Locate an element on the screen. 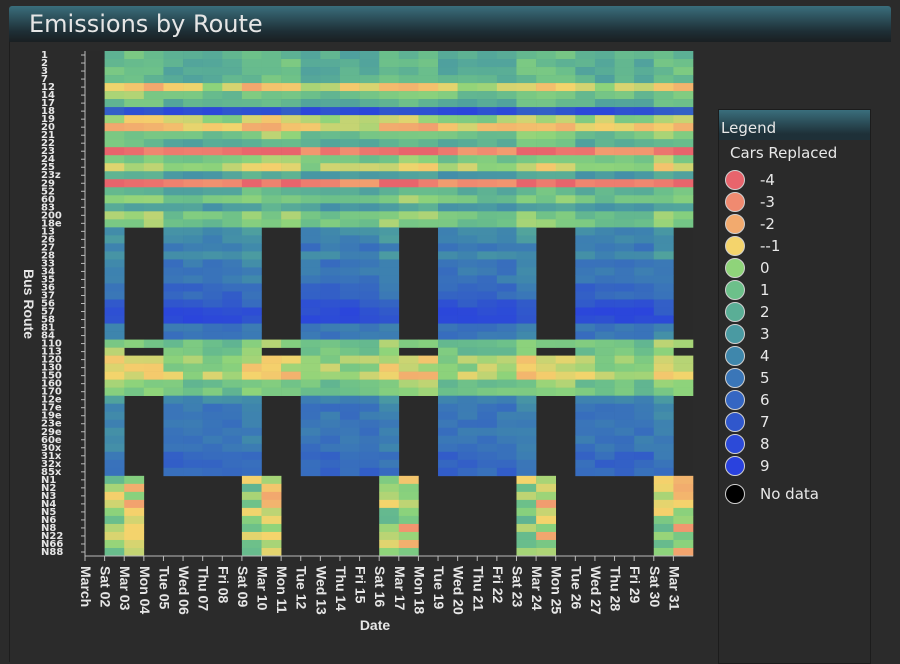 Image resolution: width=900 pixels, height=664 pixels. title-bar: Emissions by Route is located at coordinates (450, 24).